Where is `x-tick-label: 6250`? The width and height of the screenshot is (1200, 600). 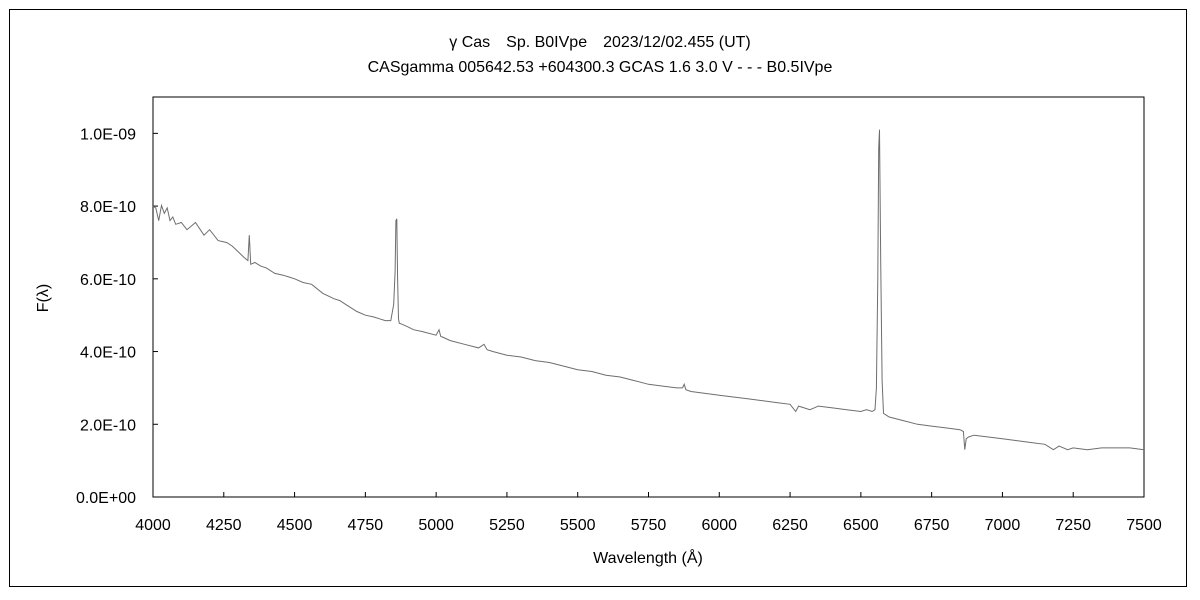
x-tick-label: 6250 is located at coordinates (790, 525).